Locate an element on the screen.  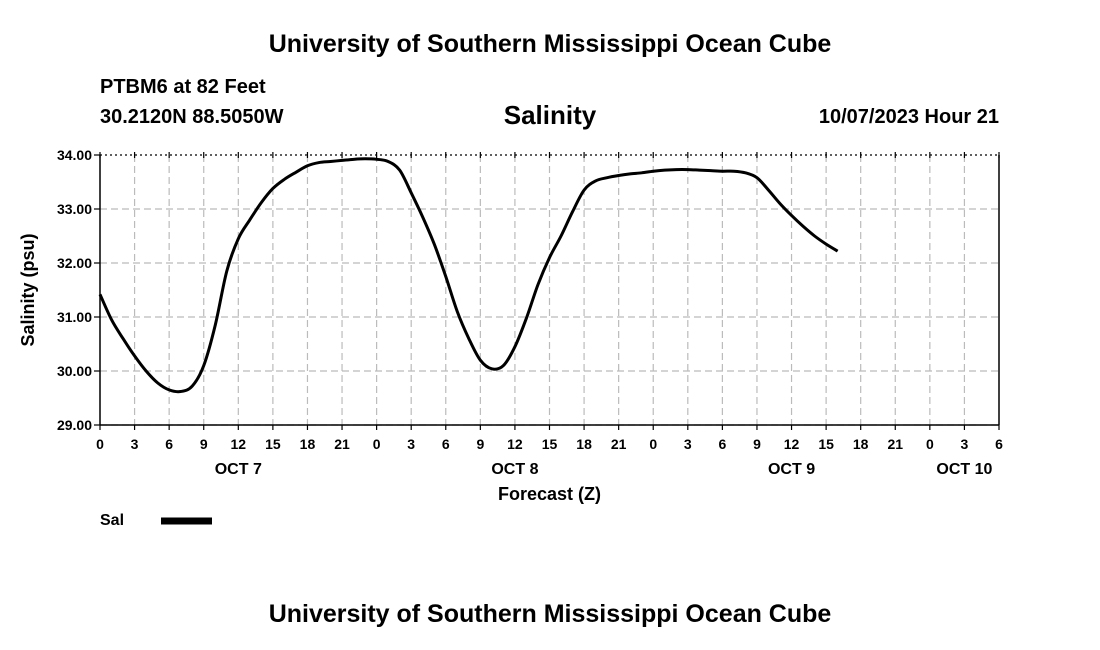
day-label: OCT 7 is located at coordinates (238, 469).